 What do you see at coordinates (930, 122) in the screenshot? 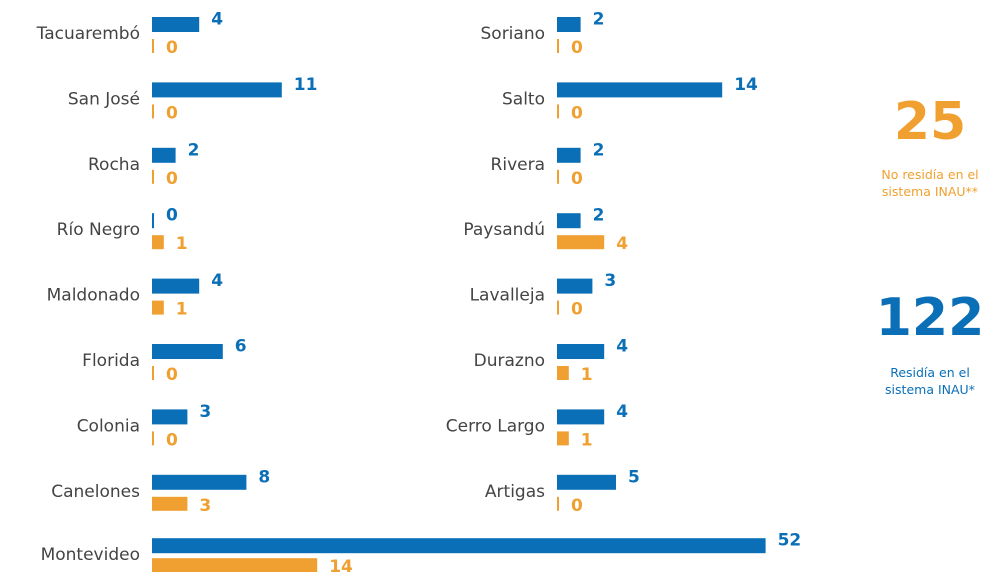
I see `total: 25` at bounding box center [930, 122].